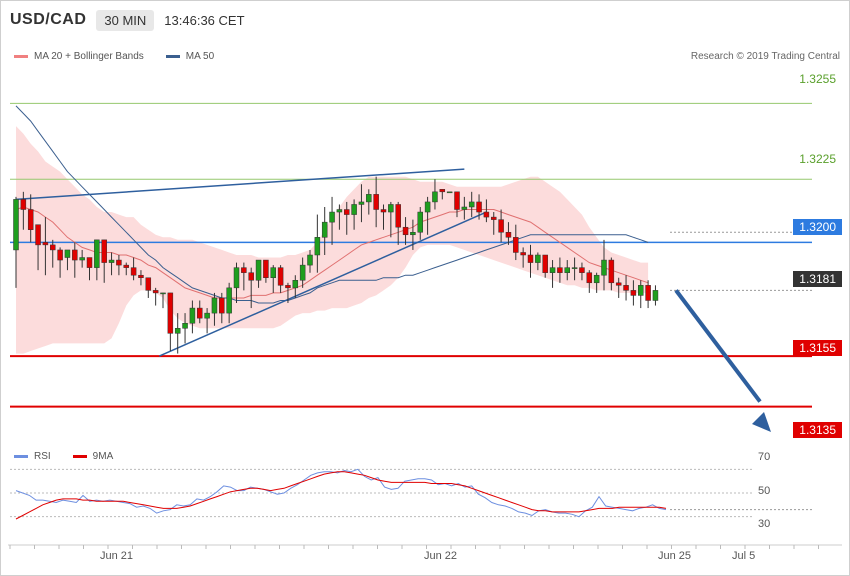 This screenshot has height=576, width=850. I want to click on price-label-upper1: 1.3255, so click(817, 79).